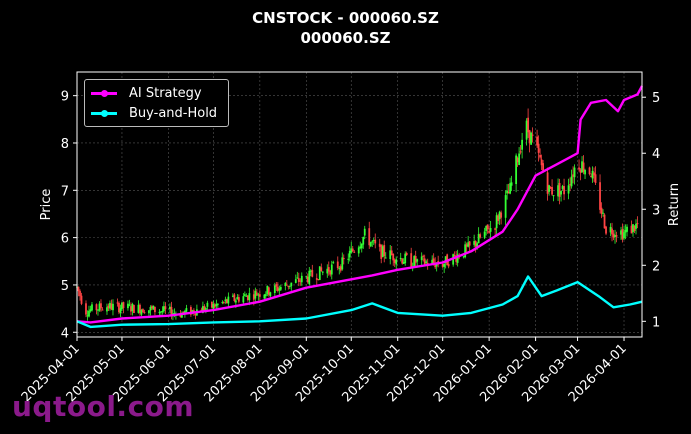 The image size is (691, 434). Describe the element at coordinates (165, 93) in the screenshot. I see `legend-label-ai-strategy: AI Strategy` at that location.